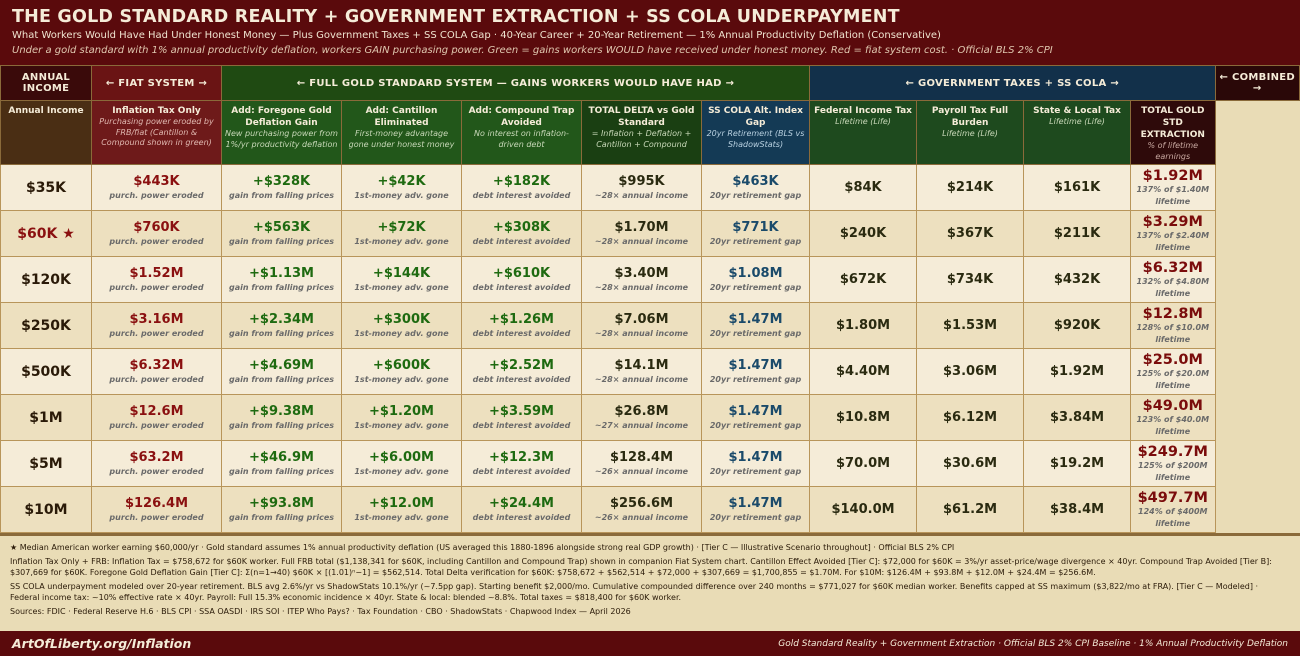  Describe the element at coordinates (156, 83) in the screenshot. I see `group-fiat-system: ← FIAT SYSTEM →` at that location.